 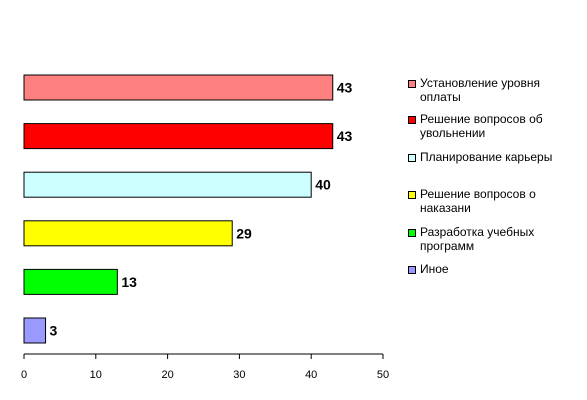 I want to click on legend-item-dismissal: Решение вопросов об увольнении, so click(x=475, y=126).